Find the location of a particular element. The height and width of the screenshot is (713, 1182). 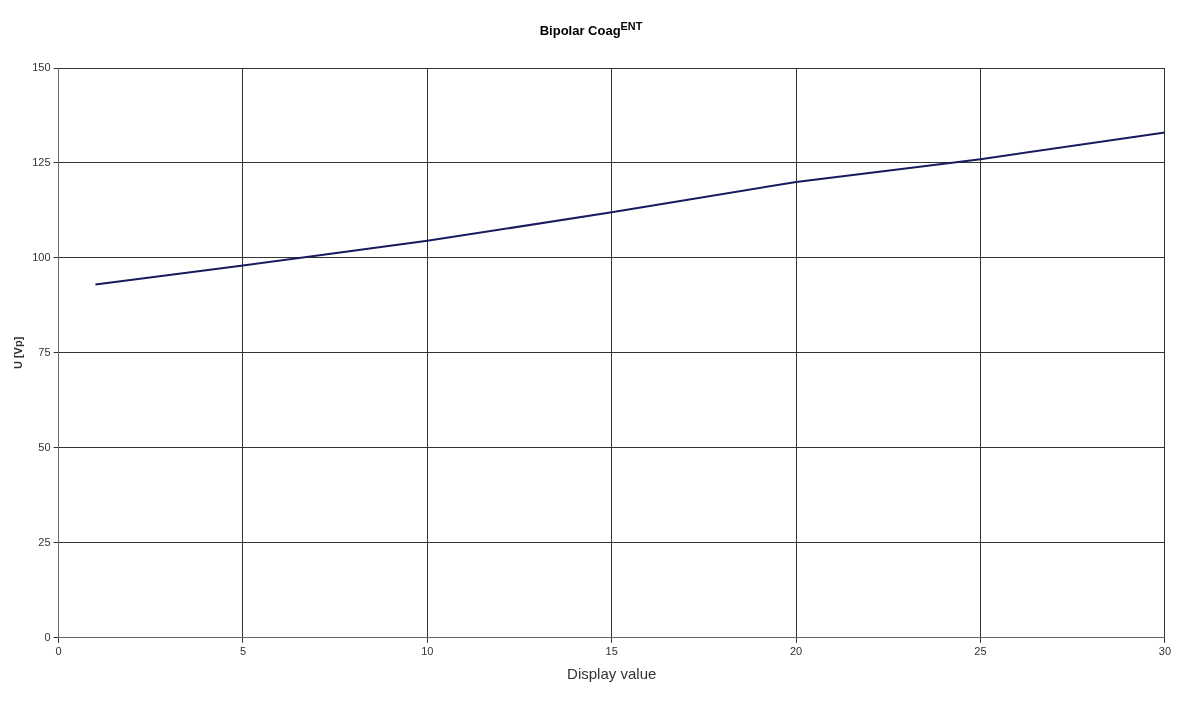

chart-title: Bipolar Coag$^{ENT}$ is located at coordinates (591, 29).